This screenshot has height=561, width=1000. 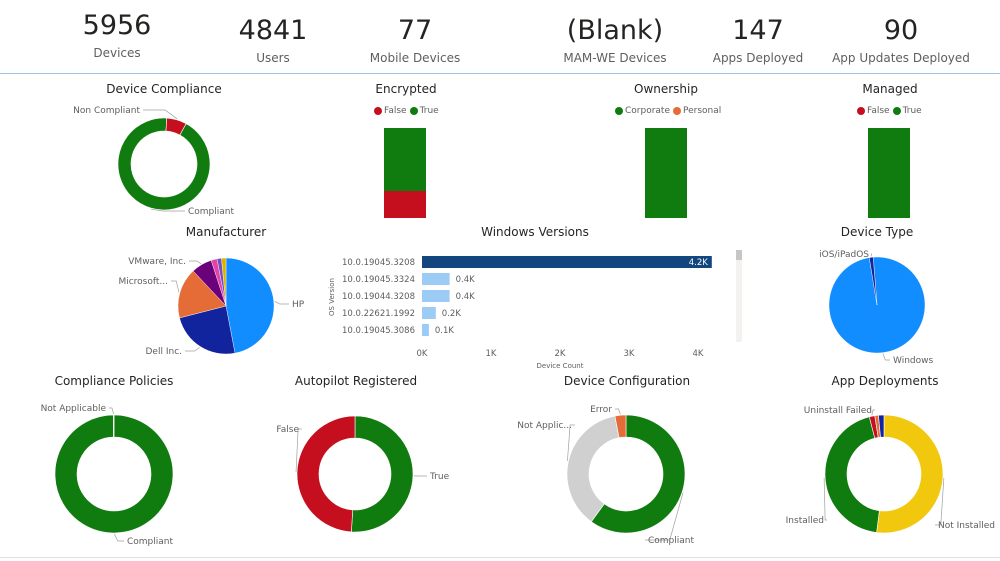 I want to click on devicetype-leader-line, so click(x=886, y=357).